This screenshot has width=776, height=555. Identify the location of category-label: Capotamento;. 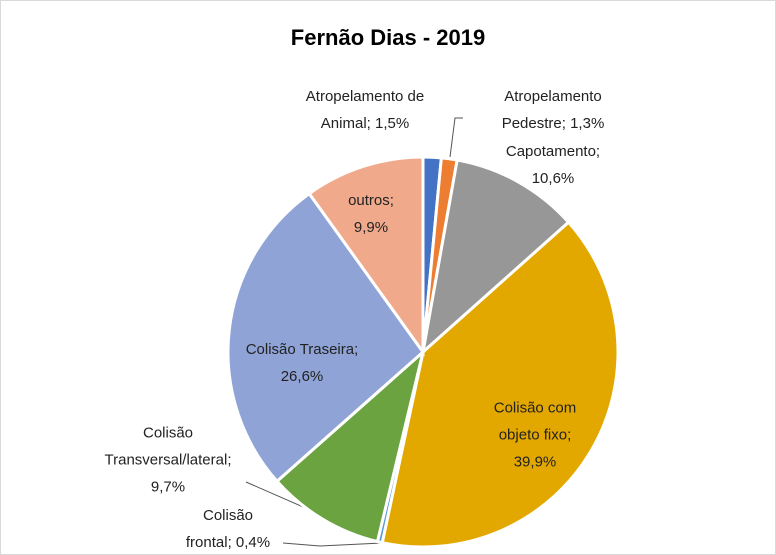
(553, 151).